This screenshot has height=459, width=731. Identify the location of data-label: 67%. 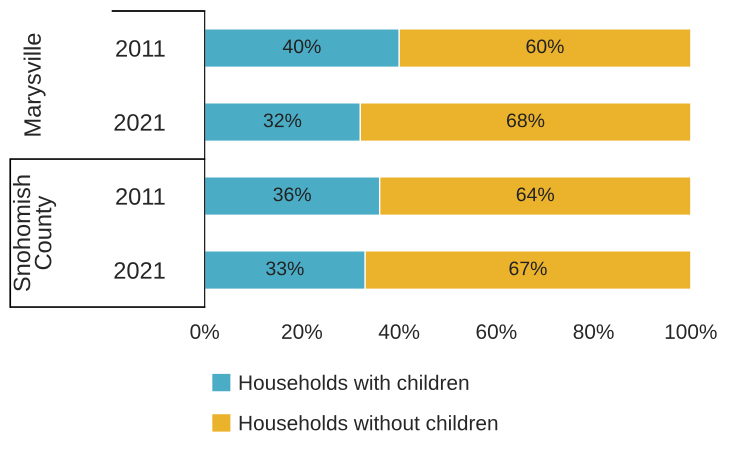
(528, 269).